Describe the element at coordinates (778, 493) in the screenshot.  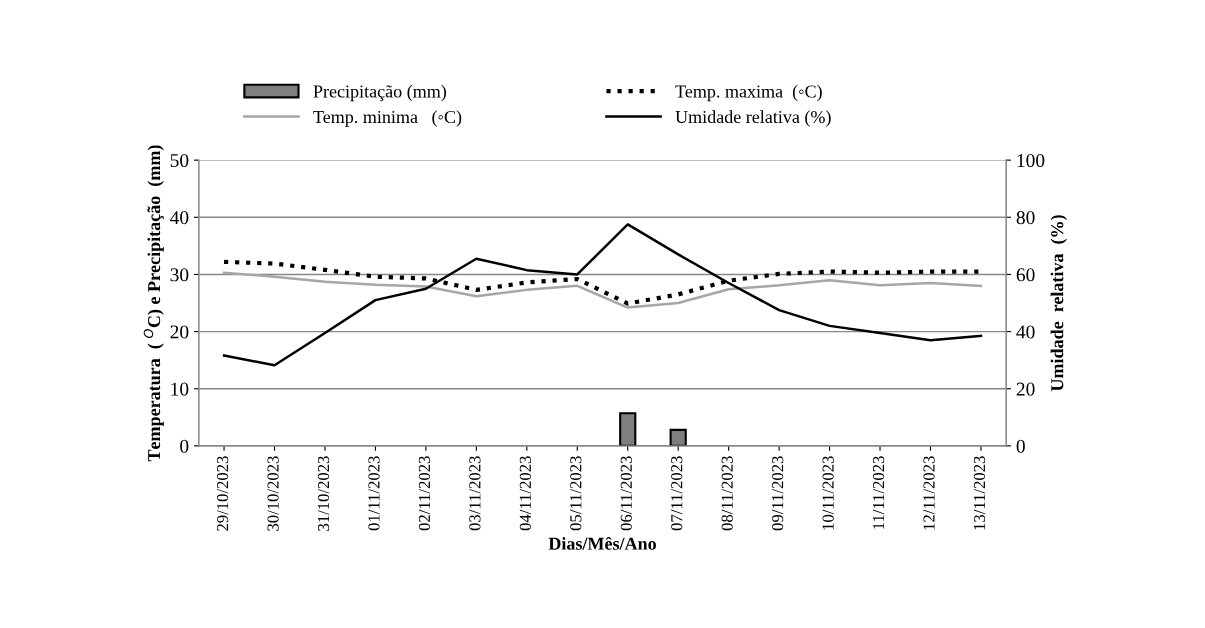
I see `x-tick-label: 09/11/2023` at that location.